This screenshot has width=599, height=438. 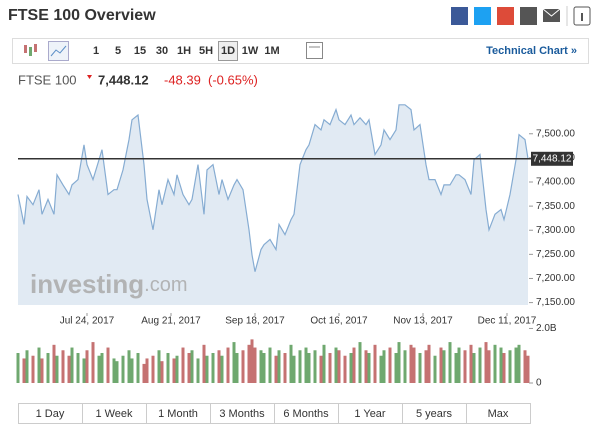 I want to click on interval-button: 1D, so click(x=228, y=51).